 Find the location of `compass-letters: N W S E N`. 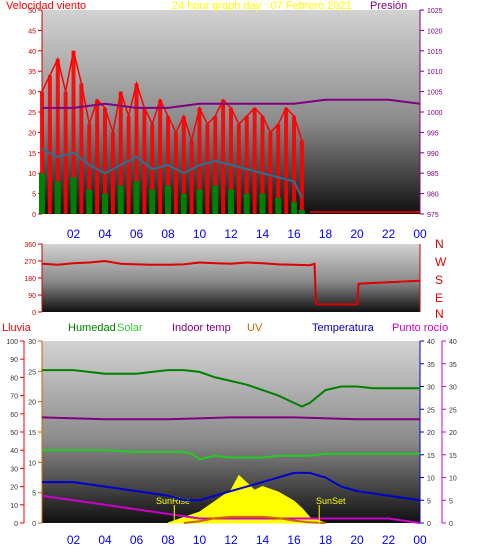

compass-letters: N W S E N is located at coordinates (441, 279).